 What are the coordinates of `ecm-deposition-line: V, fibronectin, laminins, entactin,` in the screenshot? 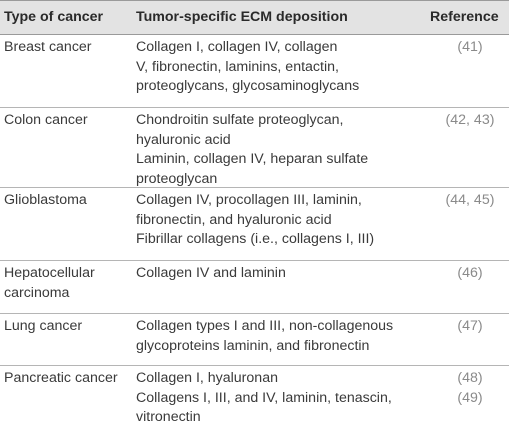 It's located at (237, 66).